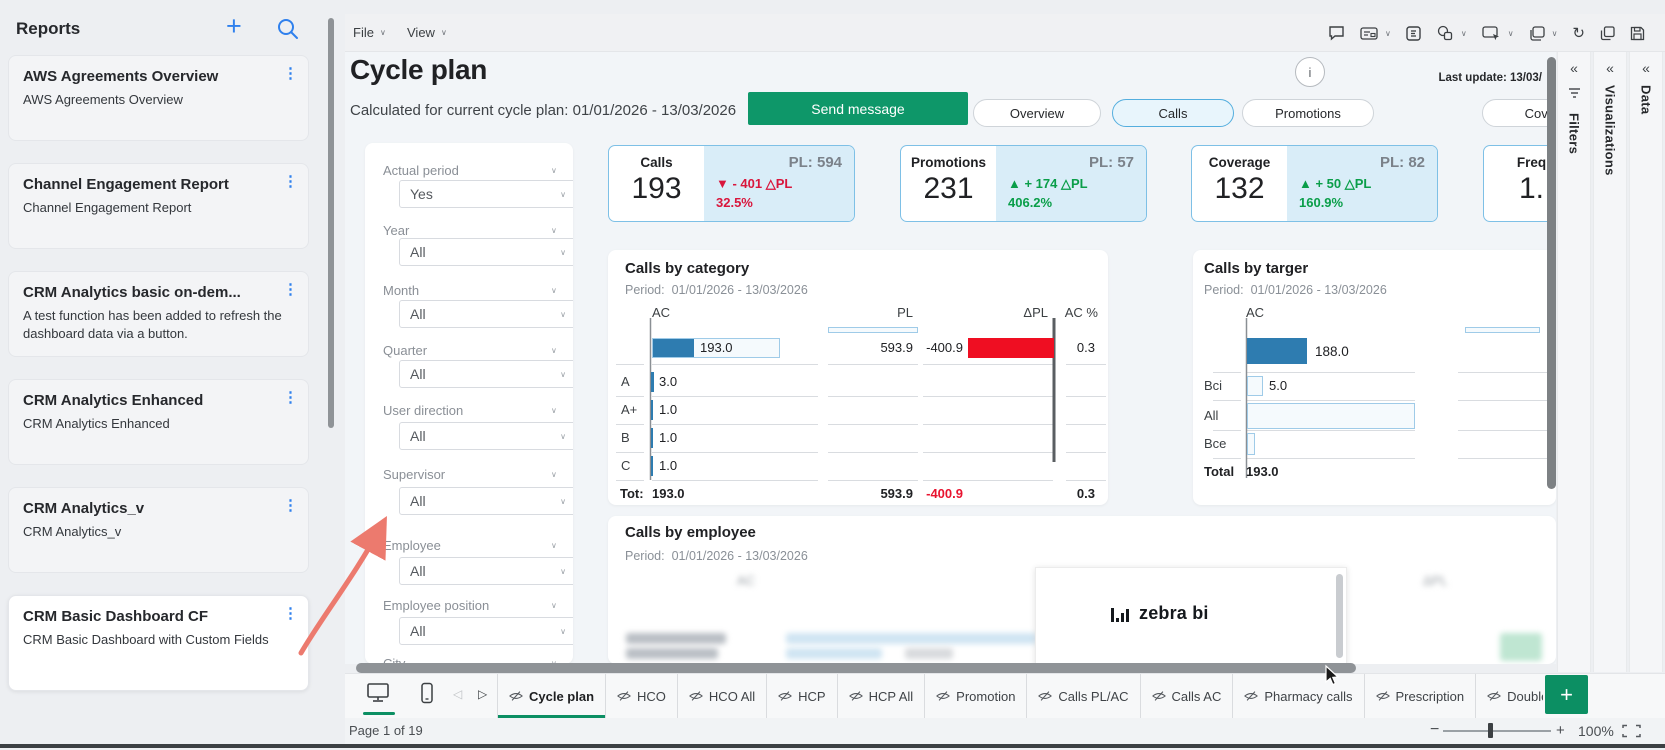  What do you see at coordinates (1574, 362) in the screenshot?
I see `filters-pane-collapsed: « Filters` at bounding box center [1574, 362].